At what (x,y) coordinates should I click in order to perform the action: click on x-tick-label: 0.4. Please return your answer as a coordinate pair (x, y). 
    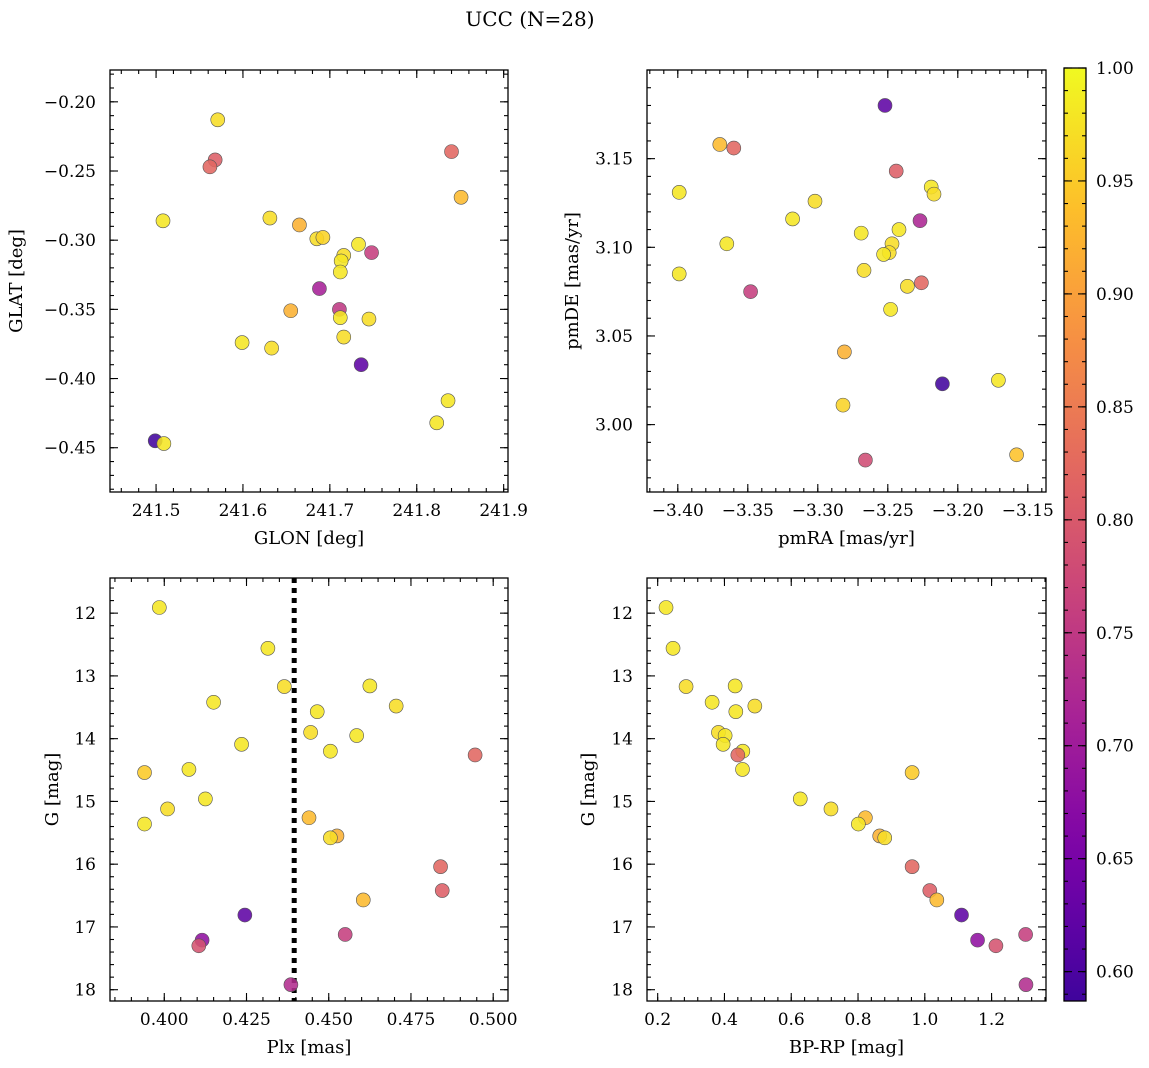
    Looking at the image, I should click on (724, 1020).